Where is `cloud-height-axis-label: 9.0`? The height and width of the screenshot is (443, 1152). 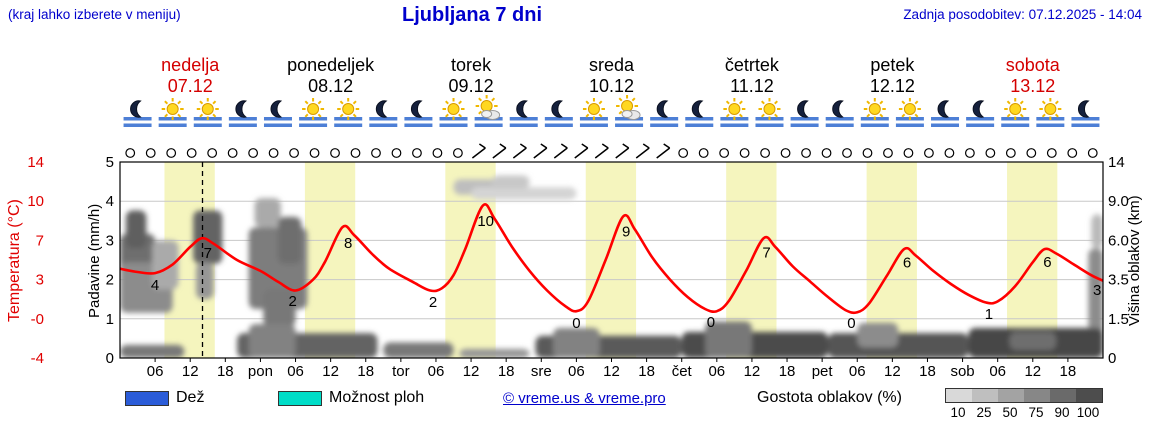 cloud-height-axis-label: 9.0 is located at coordinates (1118, 201).